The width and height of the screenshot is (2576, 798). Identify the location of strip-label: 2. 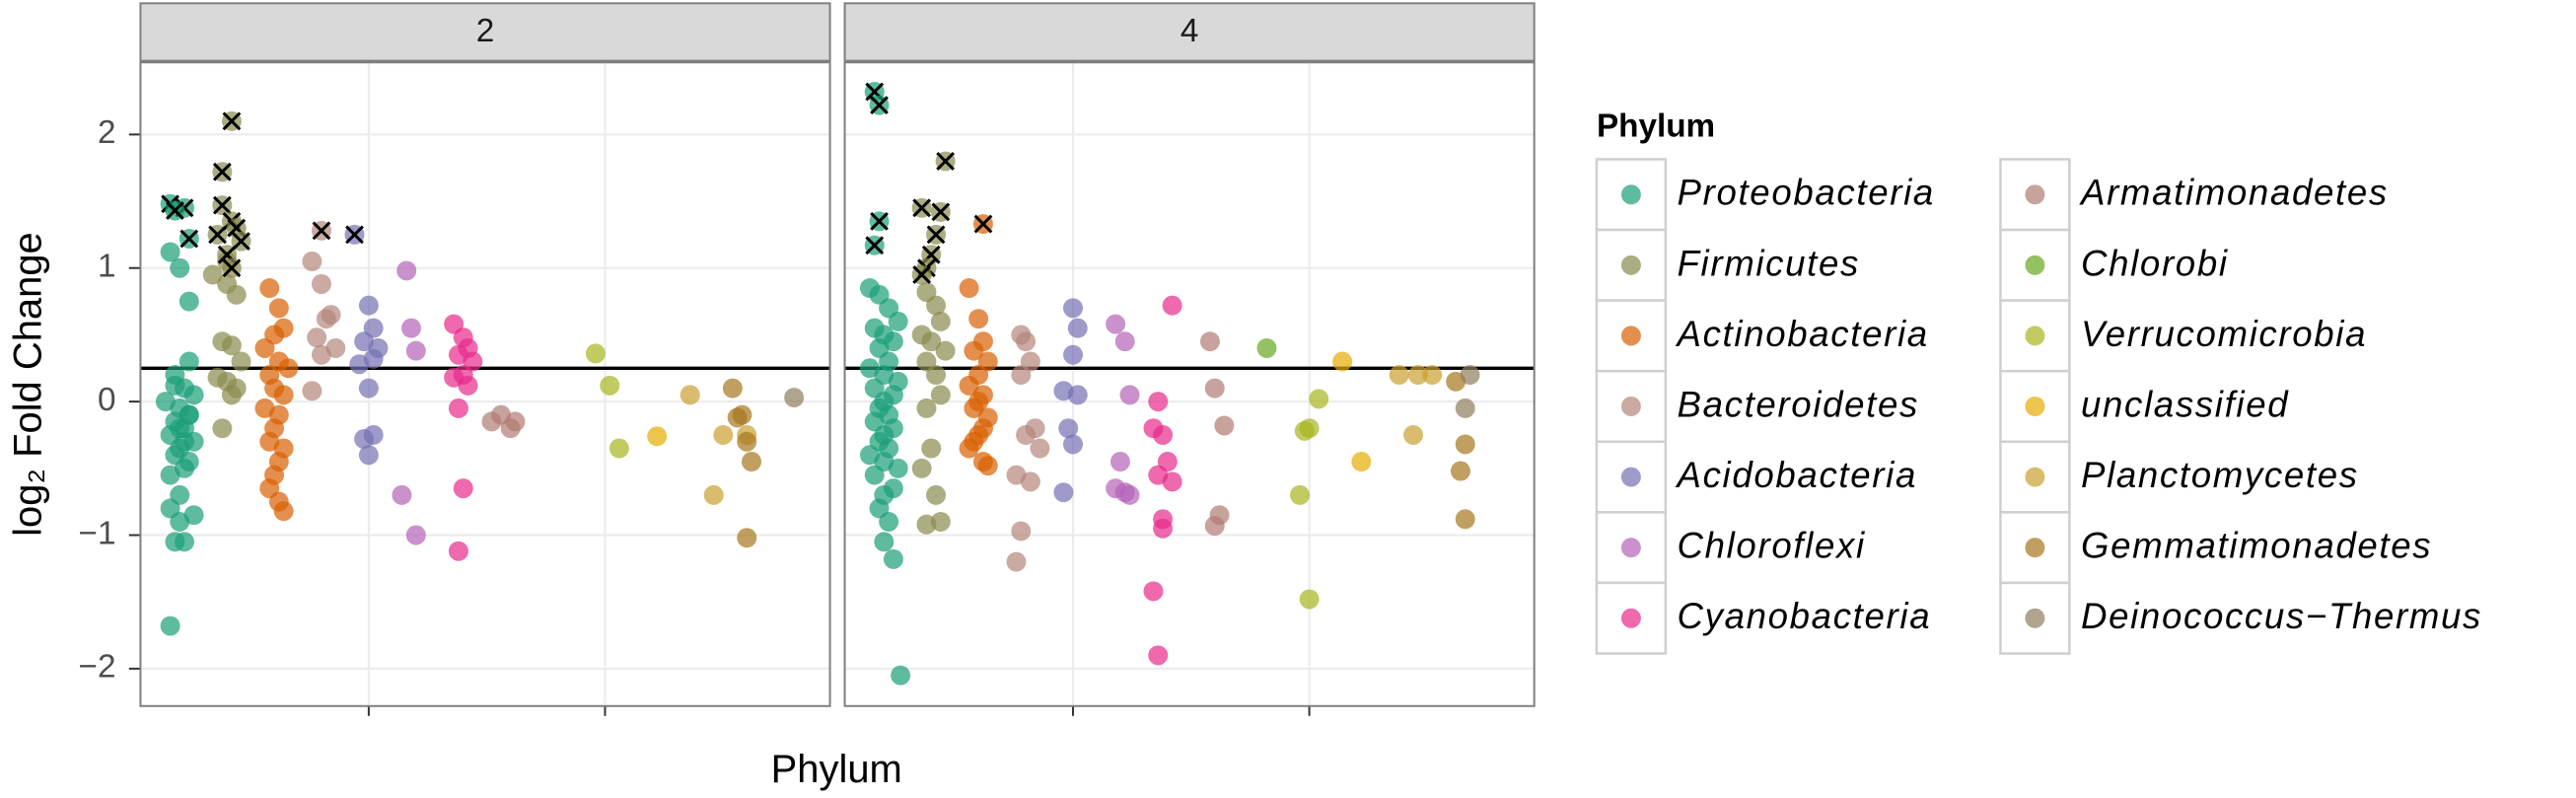
(486, 31).